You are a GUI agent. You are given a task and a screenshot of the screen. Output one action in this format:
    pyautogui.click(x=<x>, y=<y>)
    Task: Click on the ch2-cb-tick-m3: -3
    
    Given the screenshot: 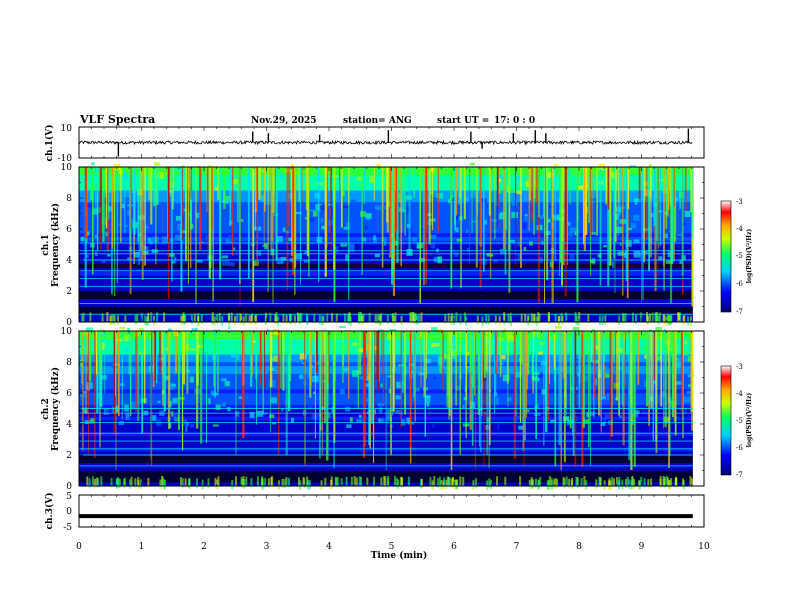 What is the action you would take?
    pyautogui.click(x=739, y=367)
    